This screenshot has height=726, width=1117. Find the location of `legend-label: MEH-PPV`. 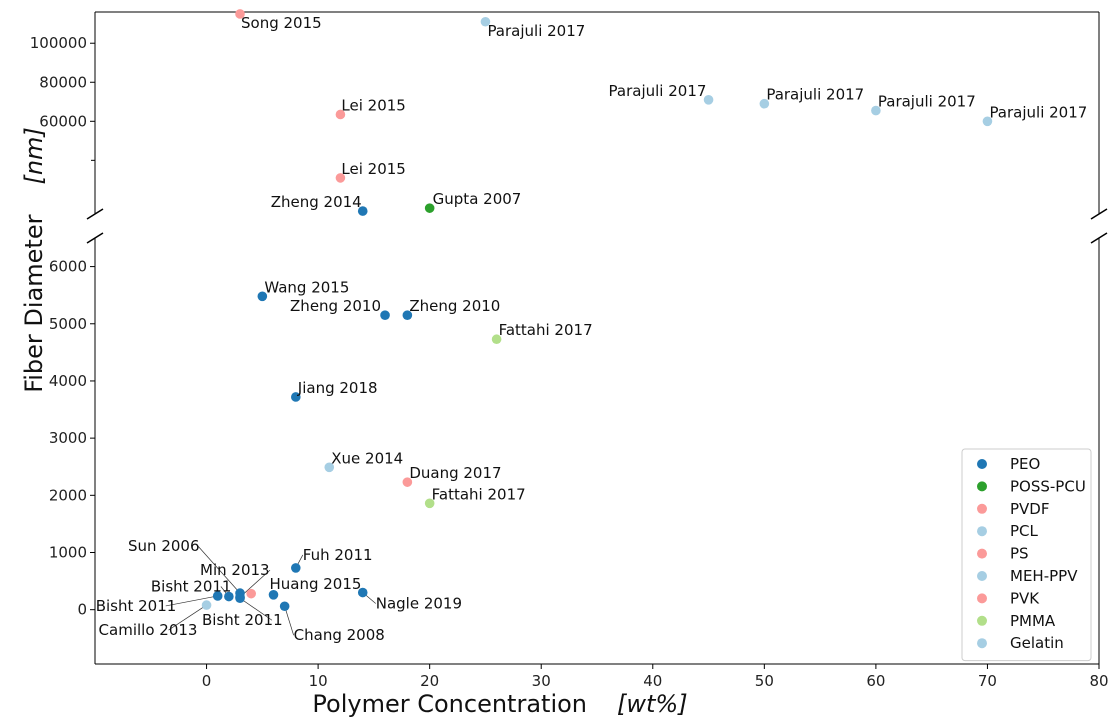

legend-label: MEH-PPV is located at coordinates (1044, 576).